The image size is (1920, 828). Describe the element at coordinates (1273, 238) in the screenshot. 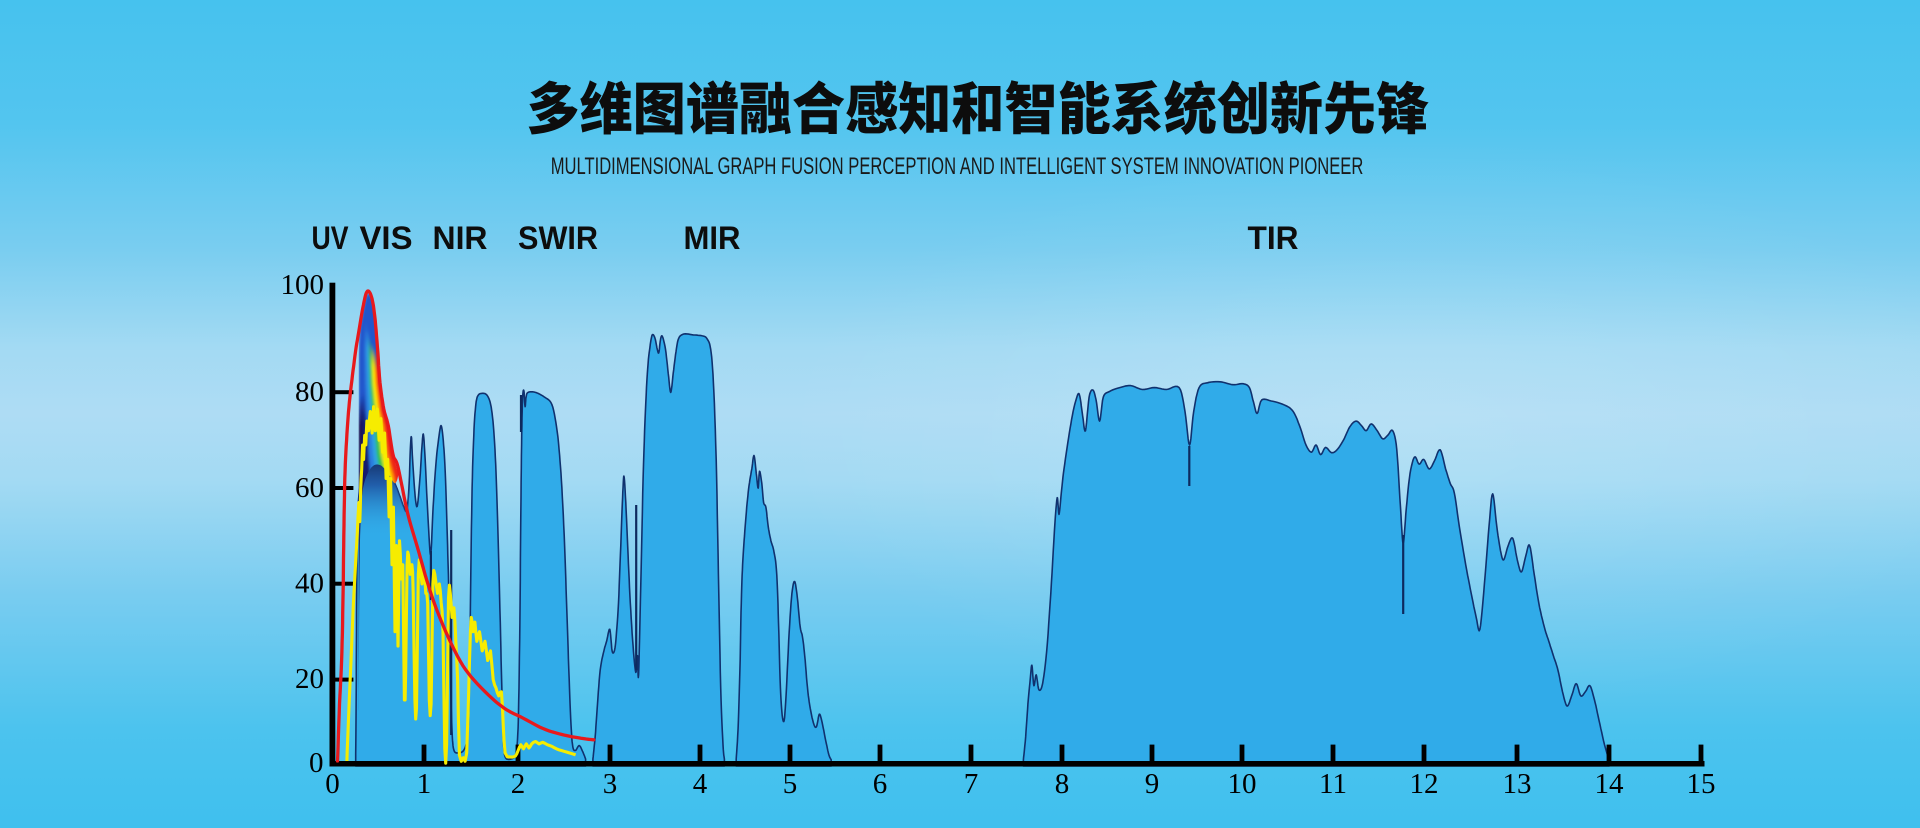

I see `svg-text: TIR` at that location.